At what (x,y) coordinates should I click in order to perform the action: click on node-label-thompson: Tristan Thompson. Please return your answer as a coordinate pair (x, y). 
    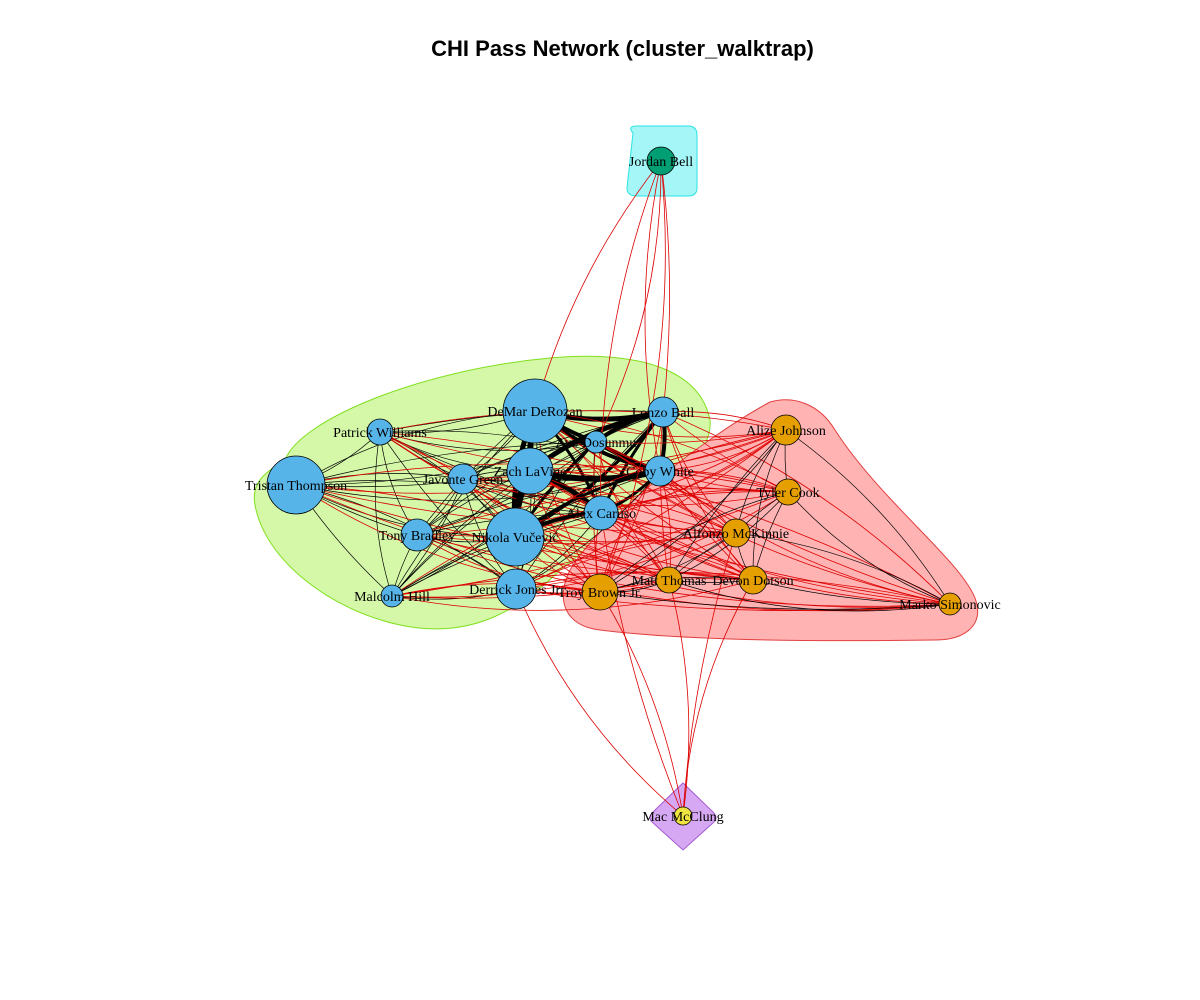
    Looking at the image, I should click on (296, 486).